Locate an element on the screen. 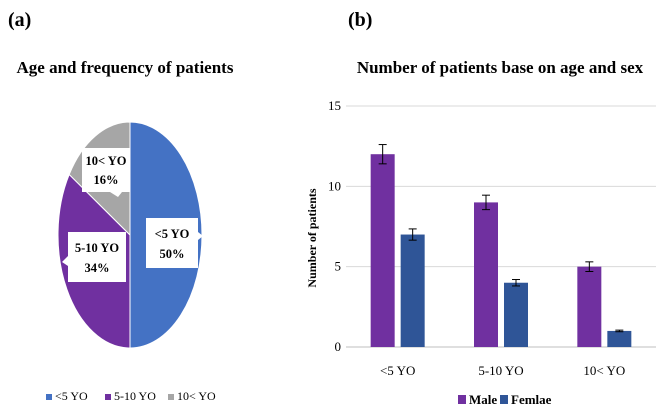 The image size is (671, 414). bar-title: Number of patients base on age and sex is located at coordinates (500, 67).